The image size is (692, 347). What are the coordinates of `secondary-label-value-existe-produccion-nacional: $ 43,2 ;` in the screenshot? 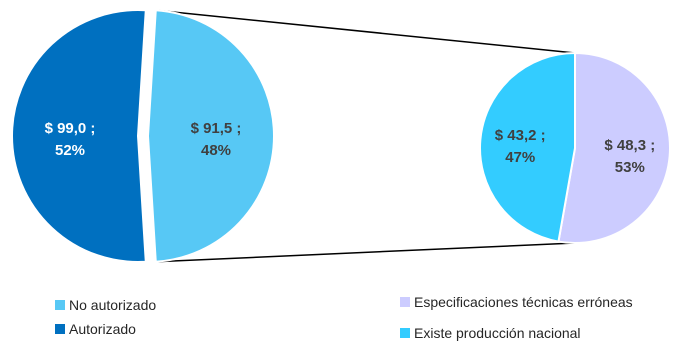 It's located at (520, 135).